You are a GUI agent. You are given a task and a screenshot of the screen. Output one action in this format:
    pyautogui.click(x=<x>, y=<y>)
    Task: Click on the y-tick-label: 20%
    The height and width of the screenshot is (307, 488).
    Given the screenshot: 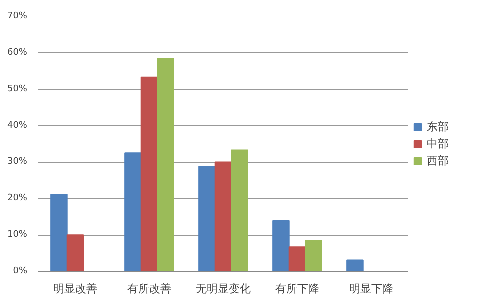 What is the action you would take?
    pyautogui.click(x=17, y=199)
    